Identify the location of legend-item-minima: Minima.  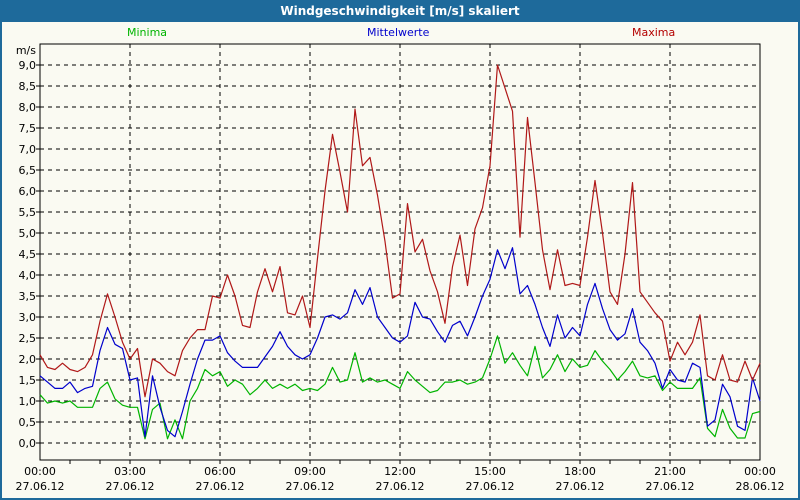
(147, 32).